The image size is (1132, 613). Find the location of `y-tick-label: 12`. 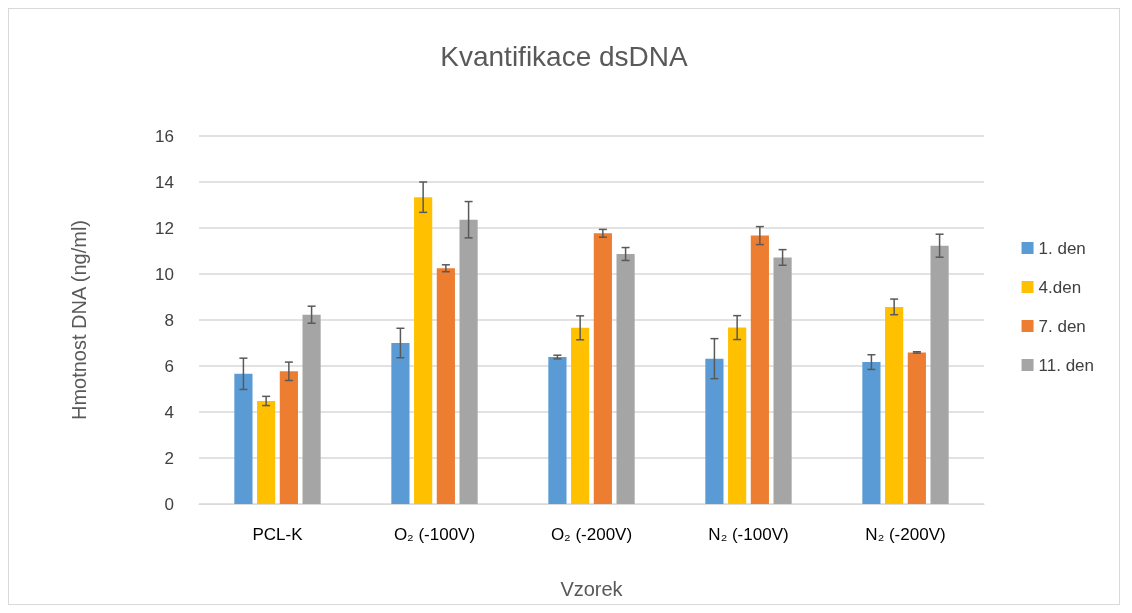

y-tick-label: 12 is located at coordinates (164, 228).